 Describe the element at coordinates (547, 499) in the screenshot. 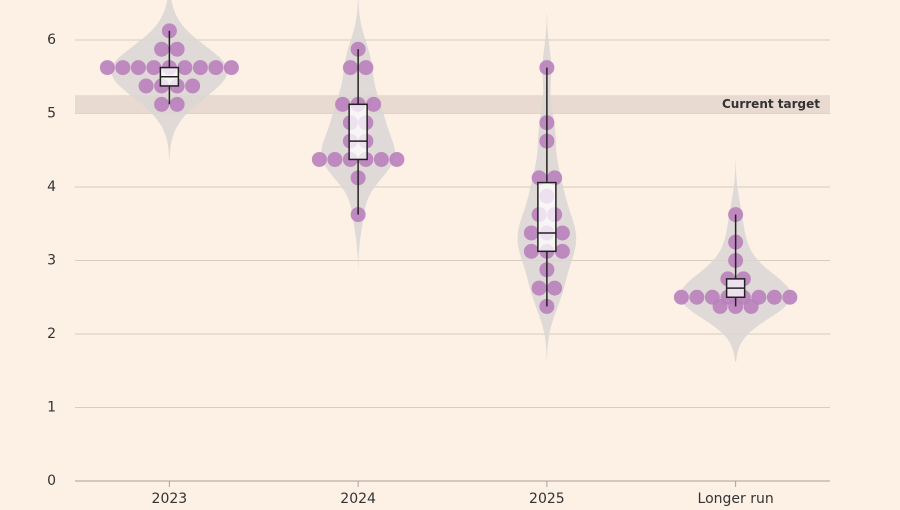

I see `x-tick-label: 2025` at that location.